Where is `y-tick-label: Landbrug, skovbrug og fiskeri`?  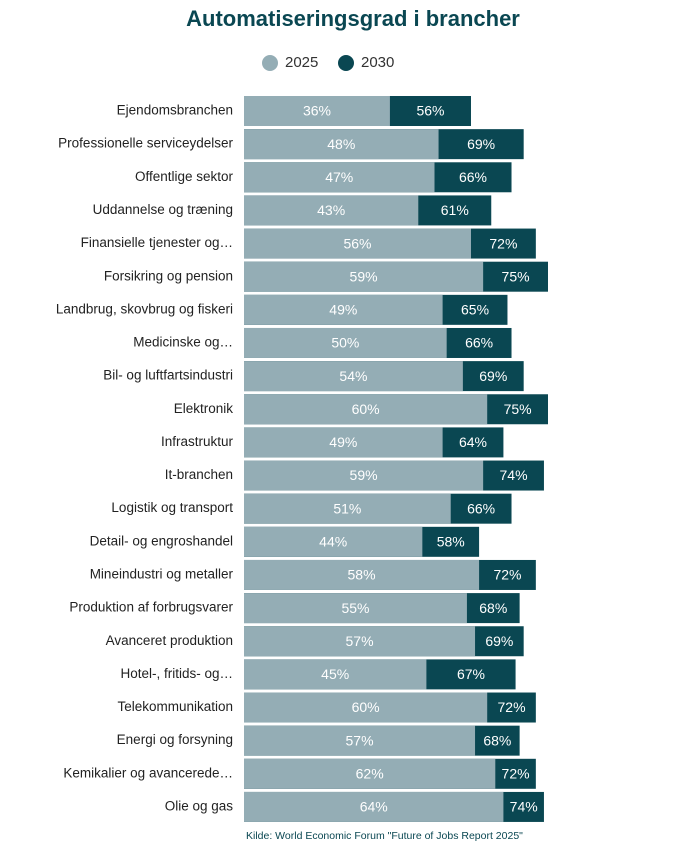 y-tick-label: Landbrug, skovbrug og fiskeri is located at coordinates (144, 308).